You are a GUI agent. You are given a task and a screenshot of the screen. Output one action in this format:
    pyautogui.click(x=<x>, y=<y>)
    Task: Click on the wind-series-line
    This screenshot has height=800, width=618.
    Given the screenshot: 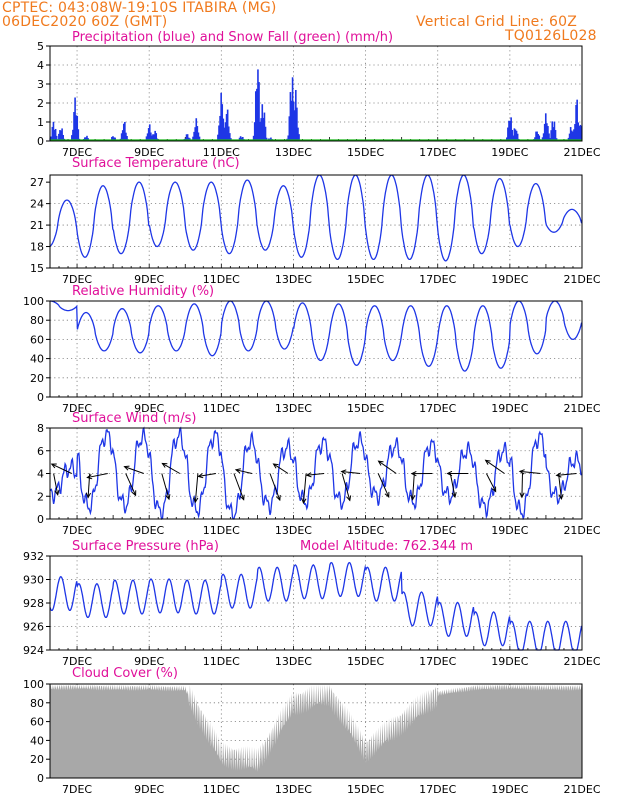 What is the action you would take?
    pyautogui.click(x=315, y=473)
    